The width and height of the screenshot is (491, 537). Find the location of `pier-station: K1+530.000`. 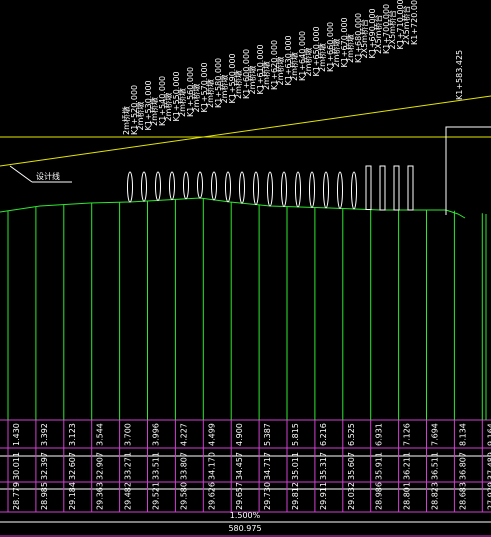

pier-station: K1+530.000 is located at coordinates (148, 105).